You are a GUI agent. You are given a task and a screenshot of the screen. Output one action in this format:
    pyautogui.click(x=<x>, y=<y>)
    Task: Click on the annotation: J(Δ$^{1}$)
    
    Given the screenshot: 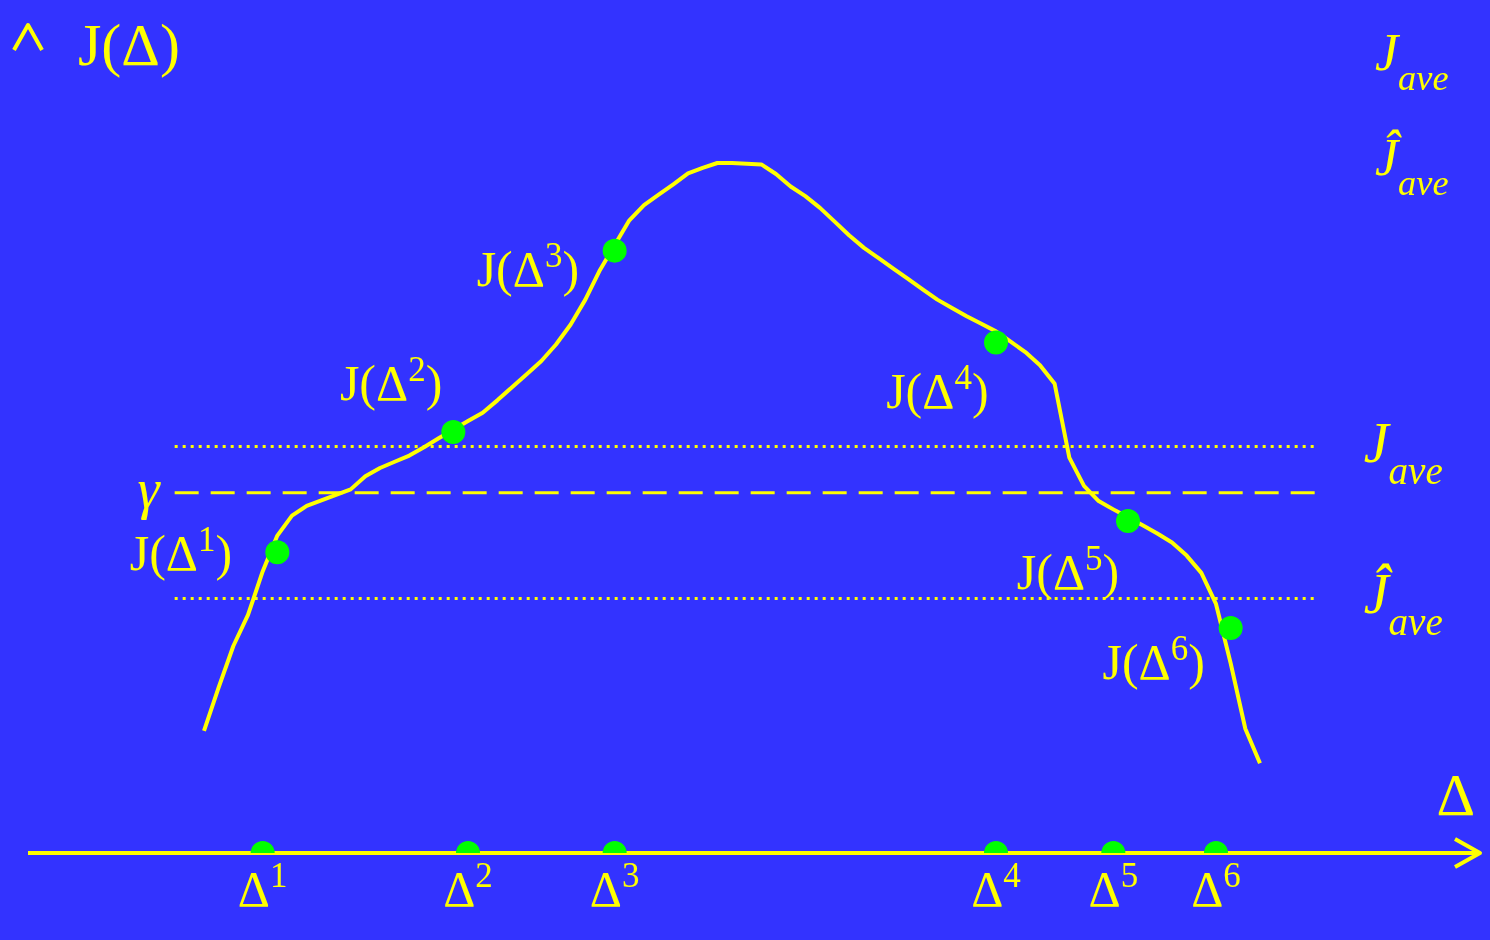 What is the action you would take?
    pyautogui.click(x=181, y=550)
    